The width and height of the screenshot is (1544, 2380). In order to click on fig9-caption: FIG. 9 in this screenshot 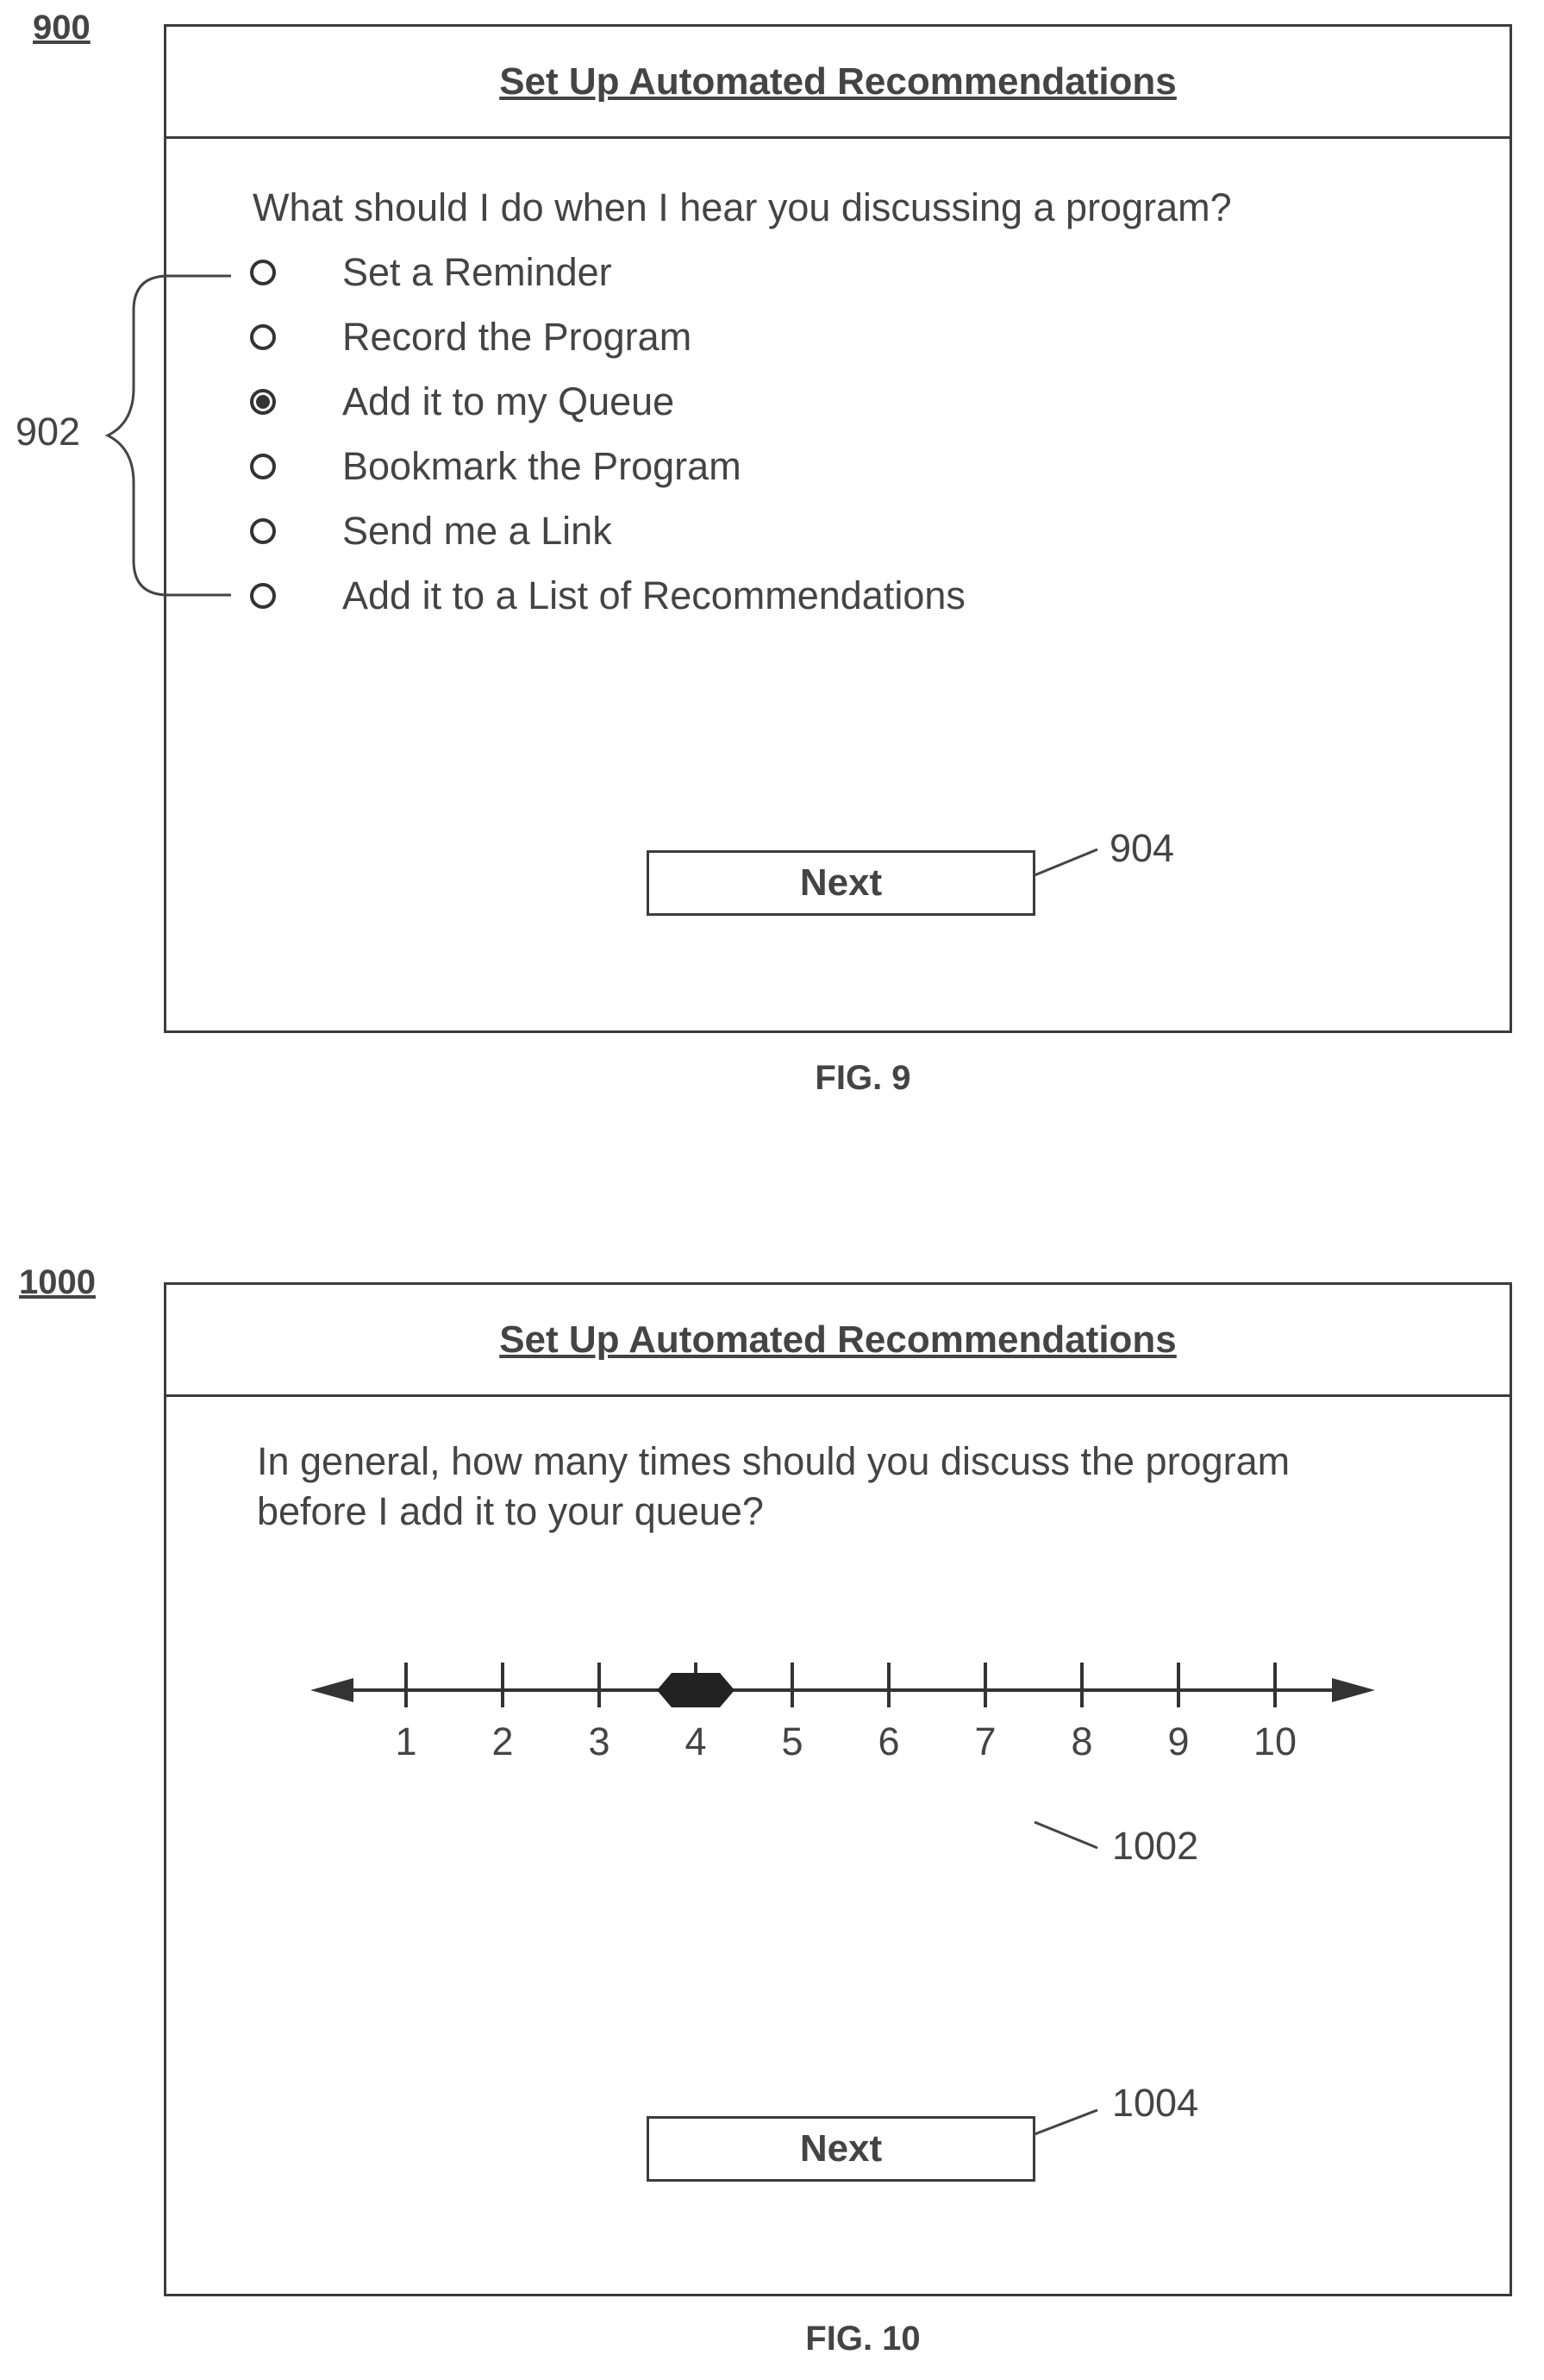, I will do `click(863, 1078)`.